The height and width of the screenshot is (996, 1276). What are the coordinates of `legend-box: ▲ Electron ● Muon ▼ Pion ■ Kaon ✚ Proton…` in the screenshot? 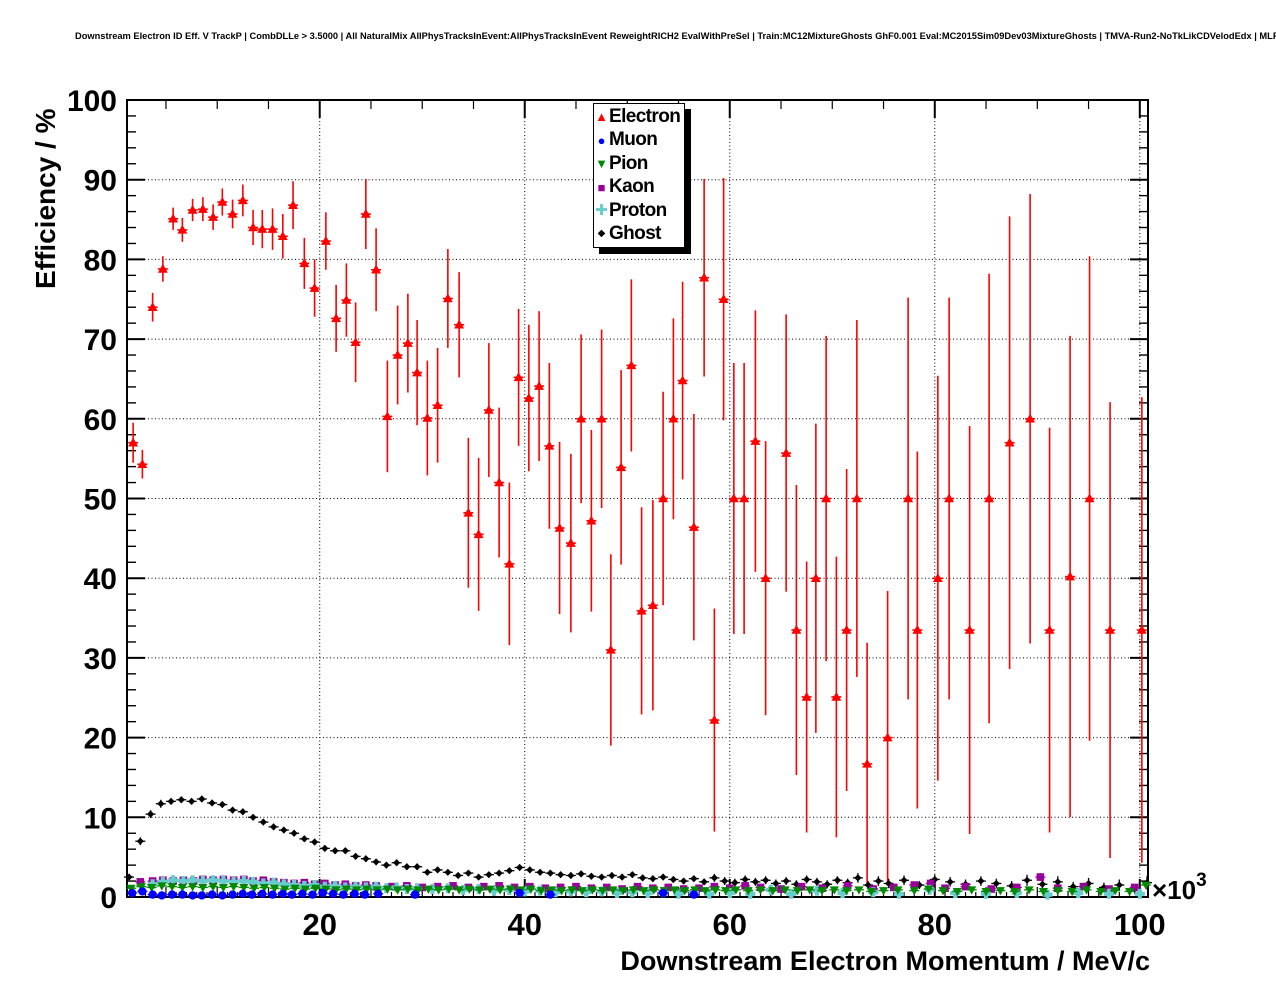 It's located at (639, 175).